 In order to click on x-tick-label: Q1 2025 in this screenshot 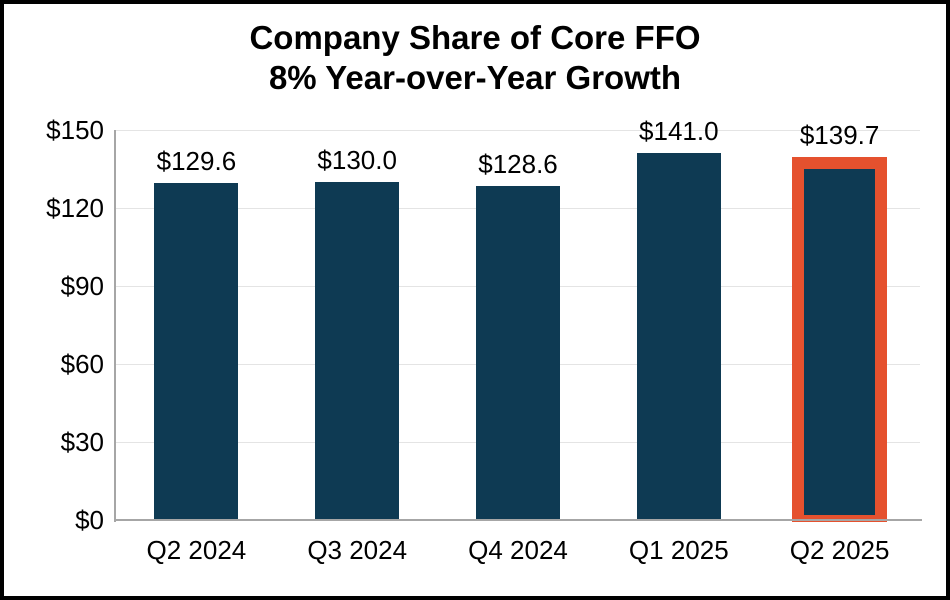, I will do `click(678, 550)`.